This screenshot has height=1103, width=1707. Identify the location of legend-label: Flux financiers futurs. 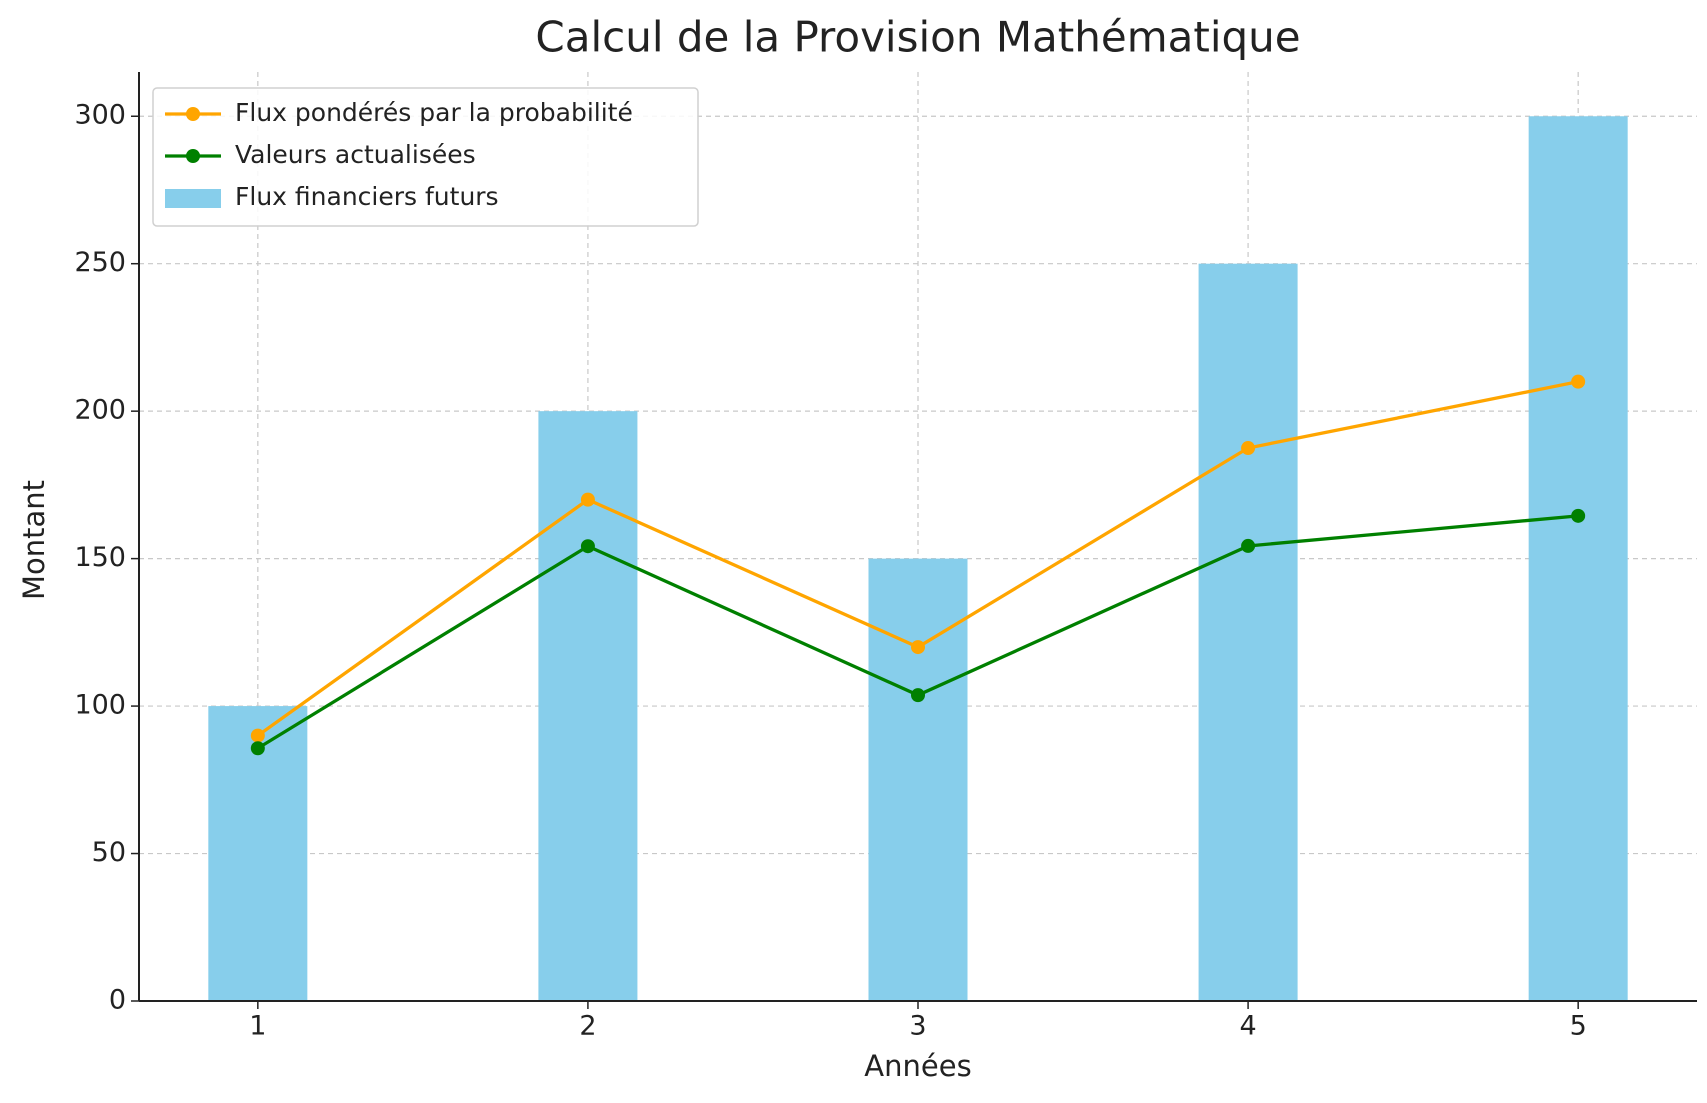
(367, 196).